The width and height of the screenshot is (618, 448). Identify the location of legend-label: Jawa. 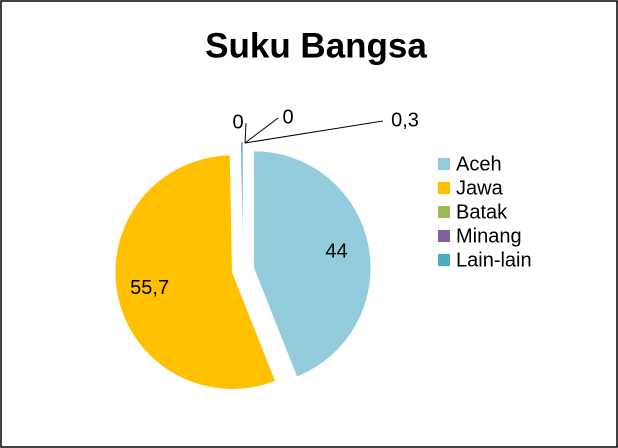
(480, 188).